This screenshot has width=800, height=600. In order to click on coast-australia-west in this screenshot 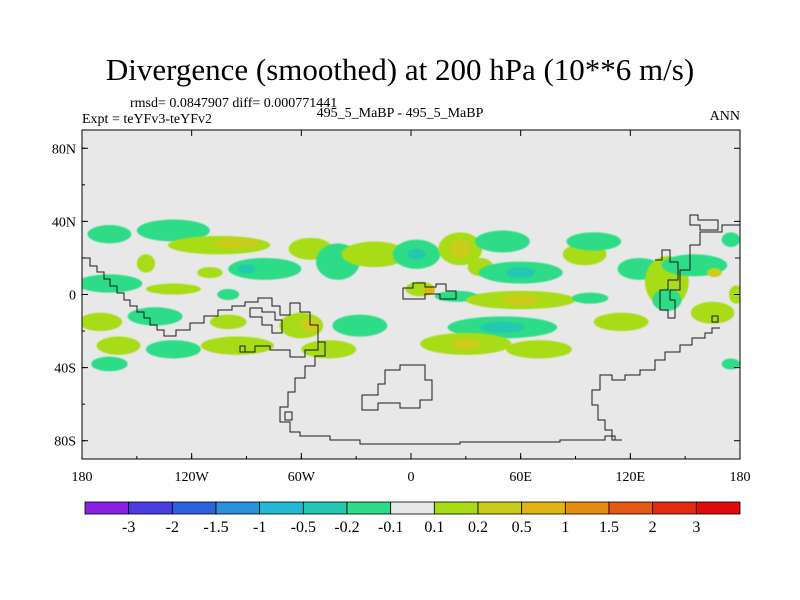, I will do `click(655, 384)`.